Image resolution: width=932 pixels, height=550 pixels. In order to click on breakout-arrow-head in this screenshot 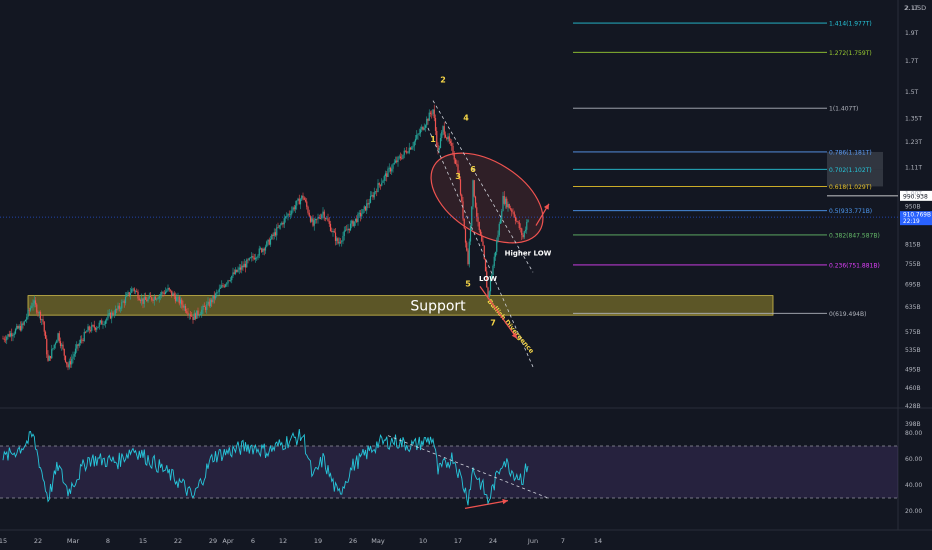, I will do `click(546, 206)`.